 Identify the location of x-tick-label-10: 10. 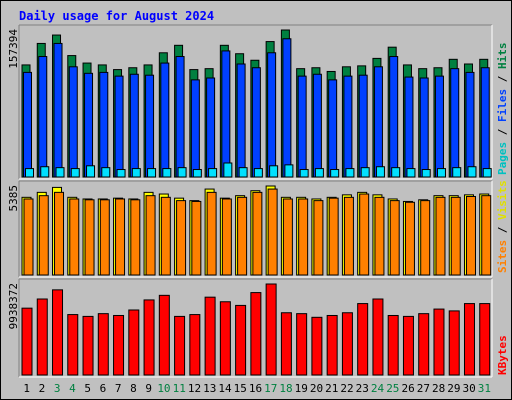
(163, 388).